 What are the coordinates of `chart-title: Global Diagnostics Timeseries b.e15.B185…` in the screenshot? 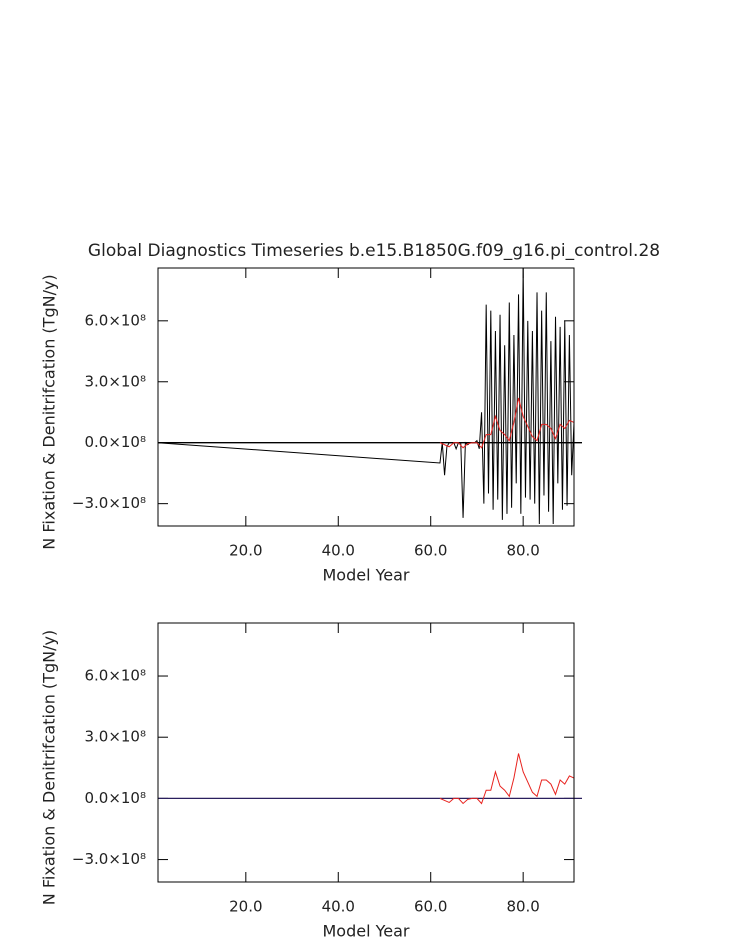 It's located at (374, 251).